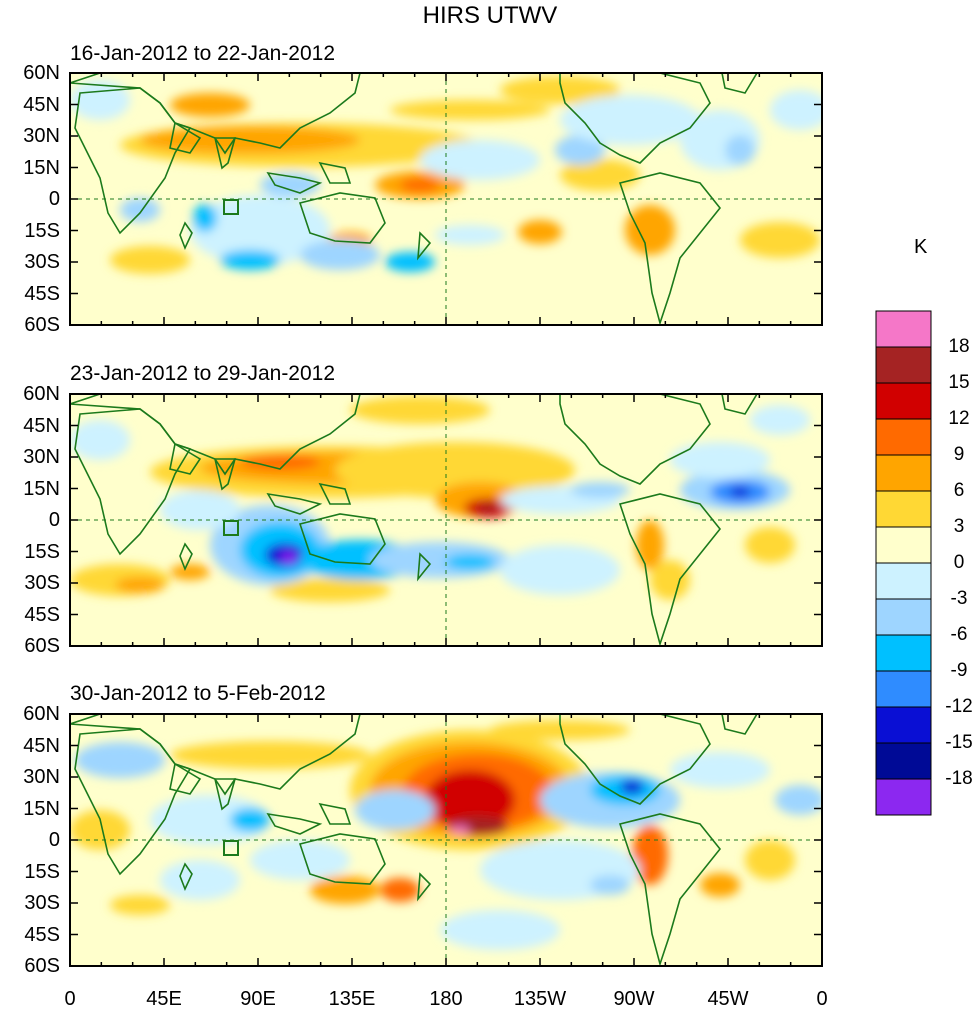 Image resolution: width=980 pixels, height=1014 pixels. I want to click on colorbar-label: 9, so click(959, 454).